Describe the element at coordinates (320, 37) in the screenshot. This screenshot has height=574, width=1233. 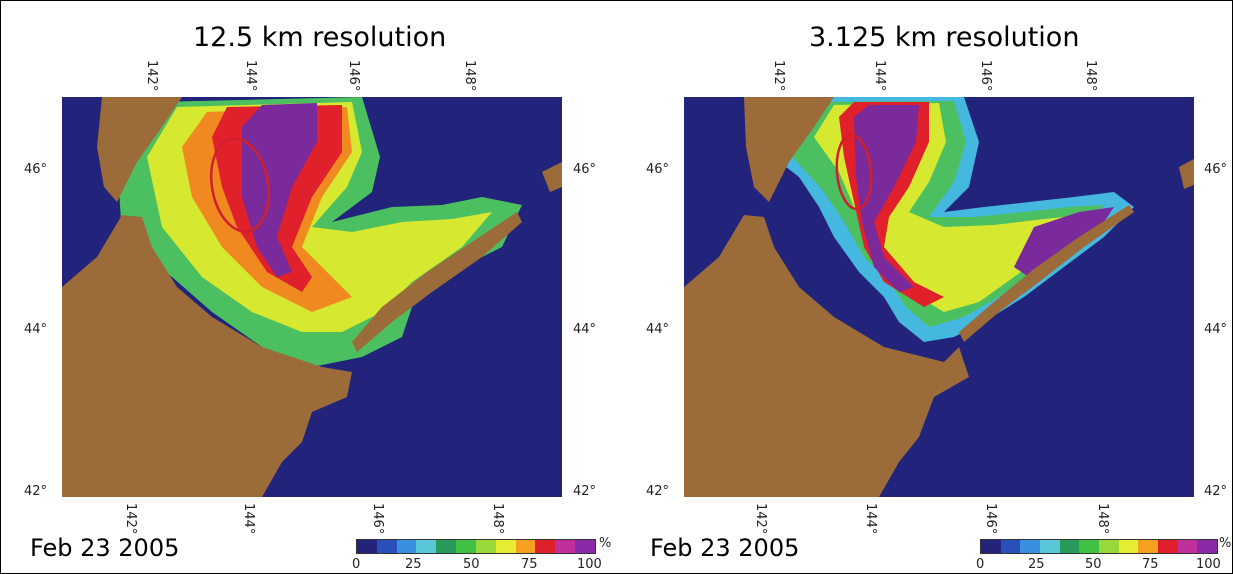
I see `panel-title: 12.5 km resolution` at that location.